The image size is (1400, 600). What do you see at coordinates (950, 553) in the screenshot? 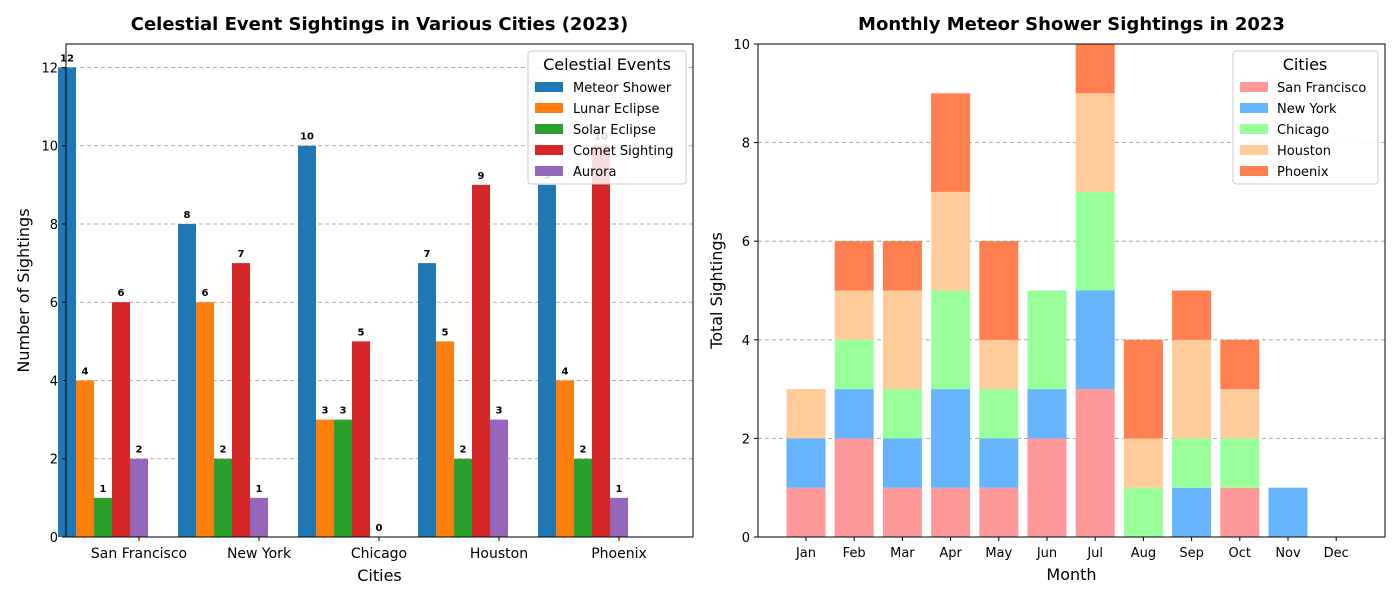
I see `x-tick-label: Apr` at bounding box center [950, 553].